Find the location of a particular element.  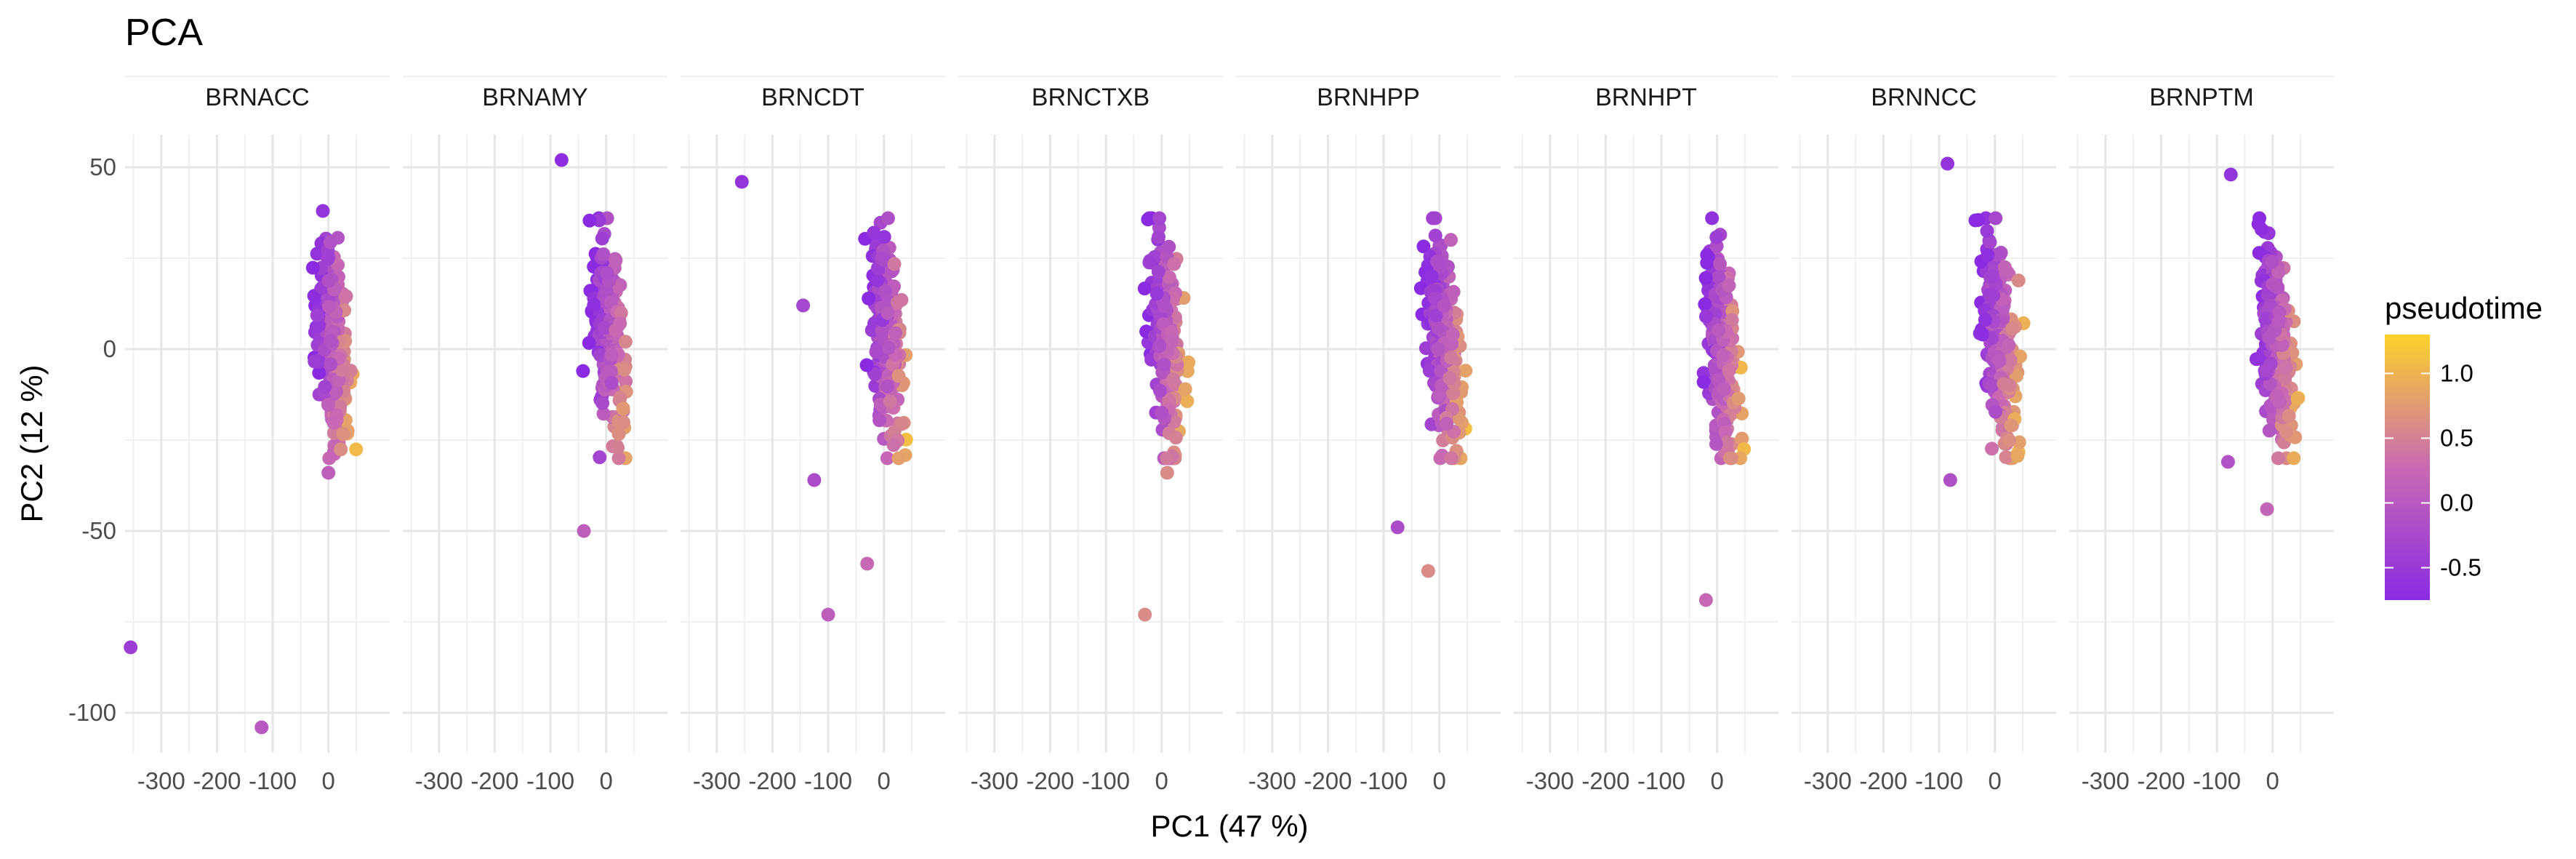

facet-label: BRNNCC is located at coordinates (1924, 97).